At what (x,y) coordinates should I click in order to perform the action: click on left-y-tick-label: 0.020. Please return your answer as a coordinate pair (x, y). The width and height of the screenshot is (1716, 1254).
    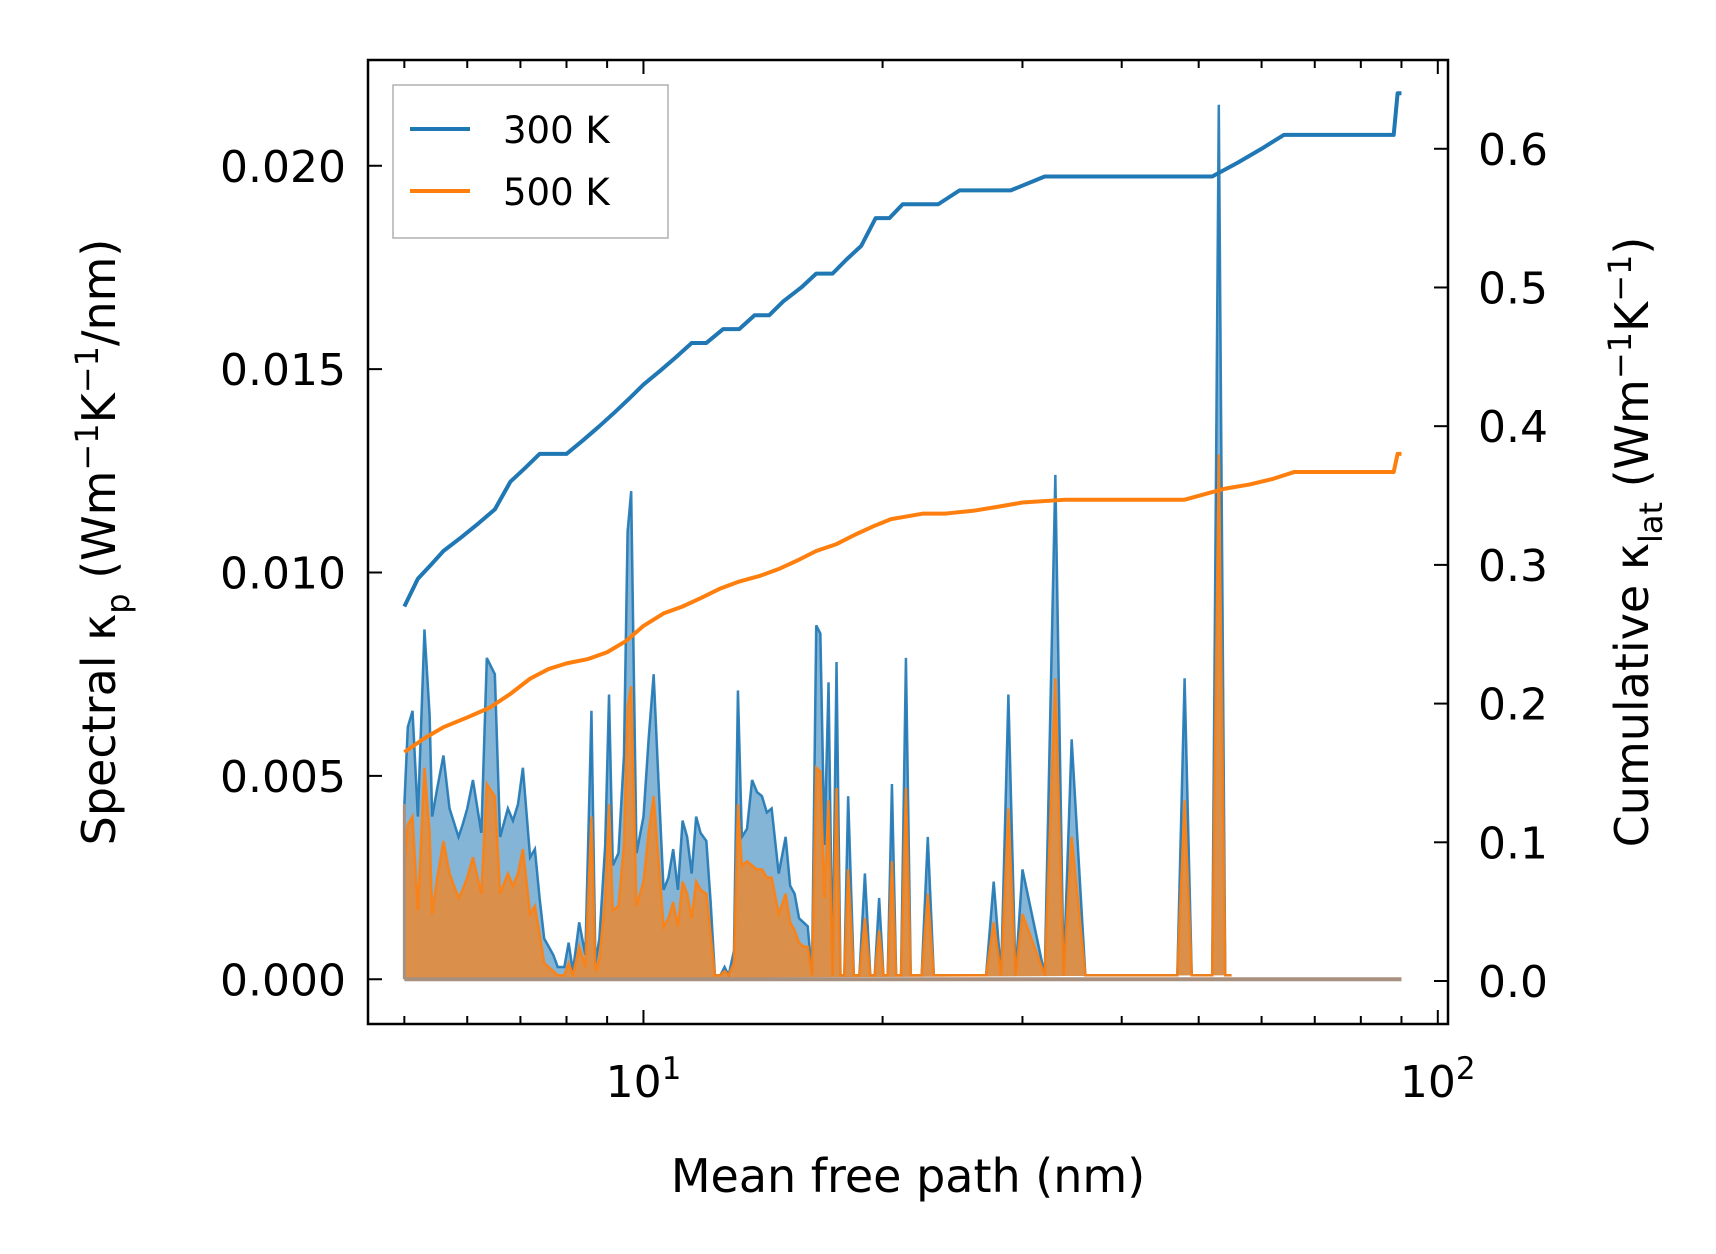
    Looking at the image, I should click on (283, 167).